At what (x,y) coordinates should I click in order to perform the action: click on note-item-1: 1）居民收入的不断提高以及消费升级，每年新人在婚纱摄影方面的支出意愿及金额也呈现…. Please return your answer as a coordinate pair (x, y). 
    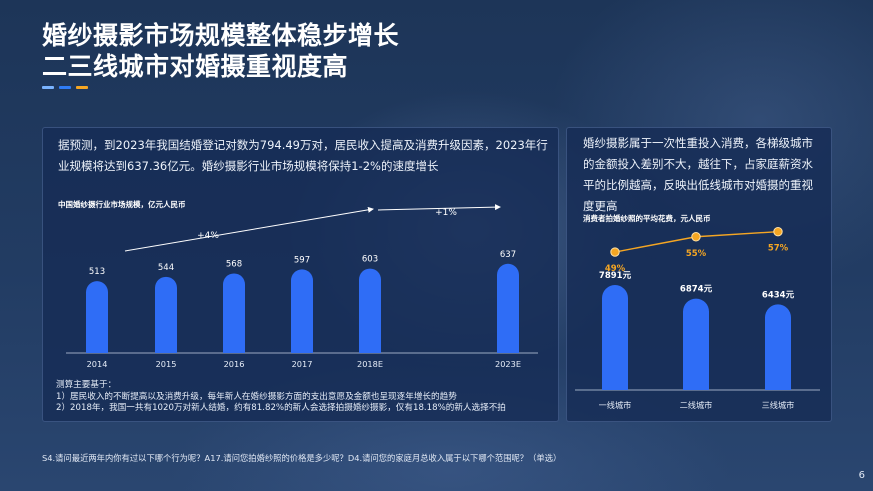
    Looking at the image, I should click on (256, 396).